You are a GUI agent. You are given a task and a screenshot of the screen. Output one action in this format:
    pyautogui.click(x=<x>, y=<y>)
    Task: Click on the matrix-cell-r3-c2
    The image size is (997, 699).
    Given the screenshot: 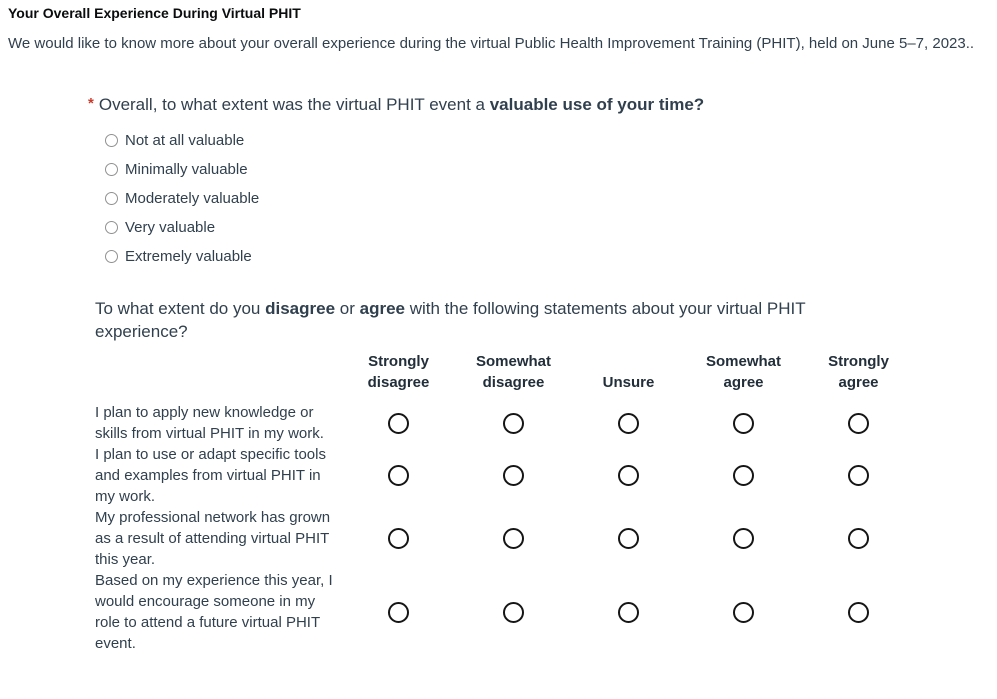 What is the action you would take?
    pyautogui.click(x=513, y=538)
    